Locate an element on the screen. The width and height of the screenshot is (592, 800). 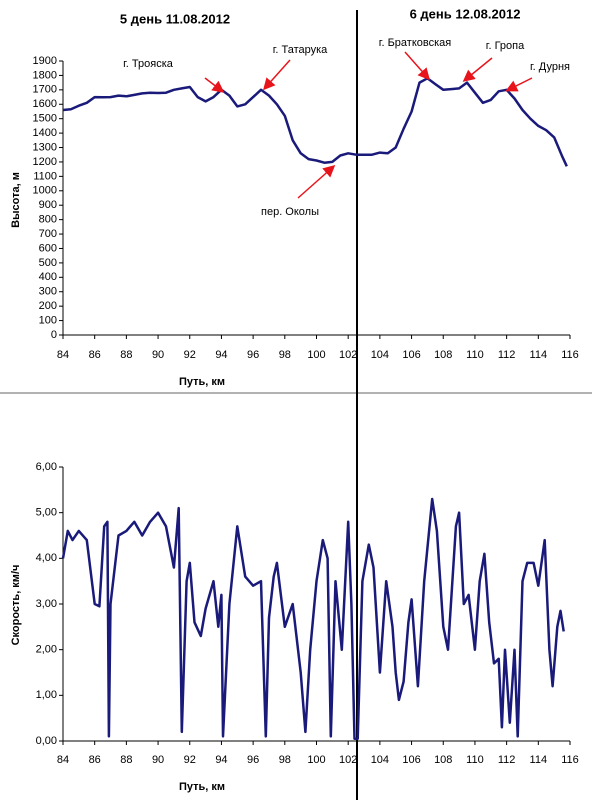
y-tick-label: 400 is located at coordinates (48, 277).